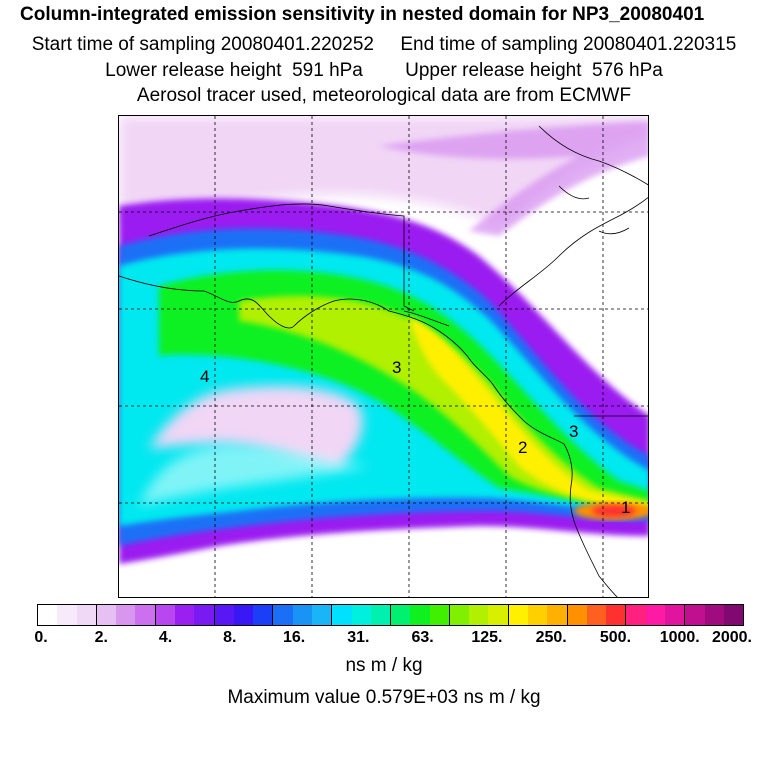 The height and width of the screenshot is (768, 768). Describe the element at coordinates (522, 447) in the screenshot. I see `plume-label-2: 2` at that location.